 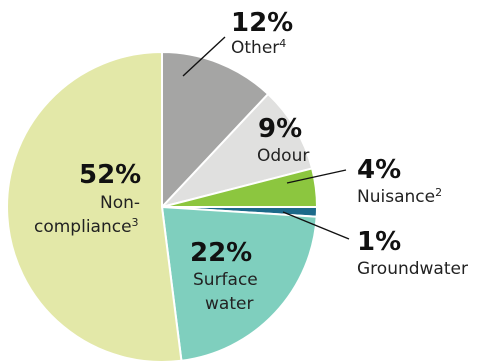 I want to click on slice-label-other: Other4, so click(x=258, y=47).